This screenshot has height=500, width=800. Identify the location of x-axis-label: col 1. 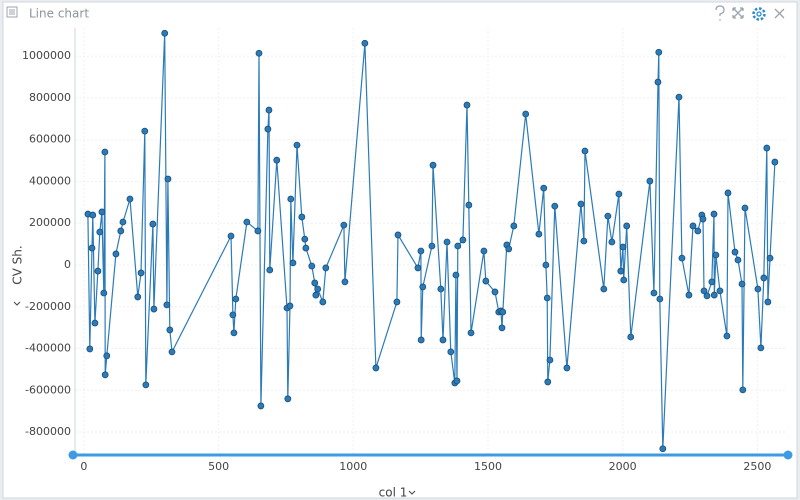
(393, 493).